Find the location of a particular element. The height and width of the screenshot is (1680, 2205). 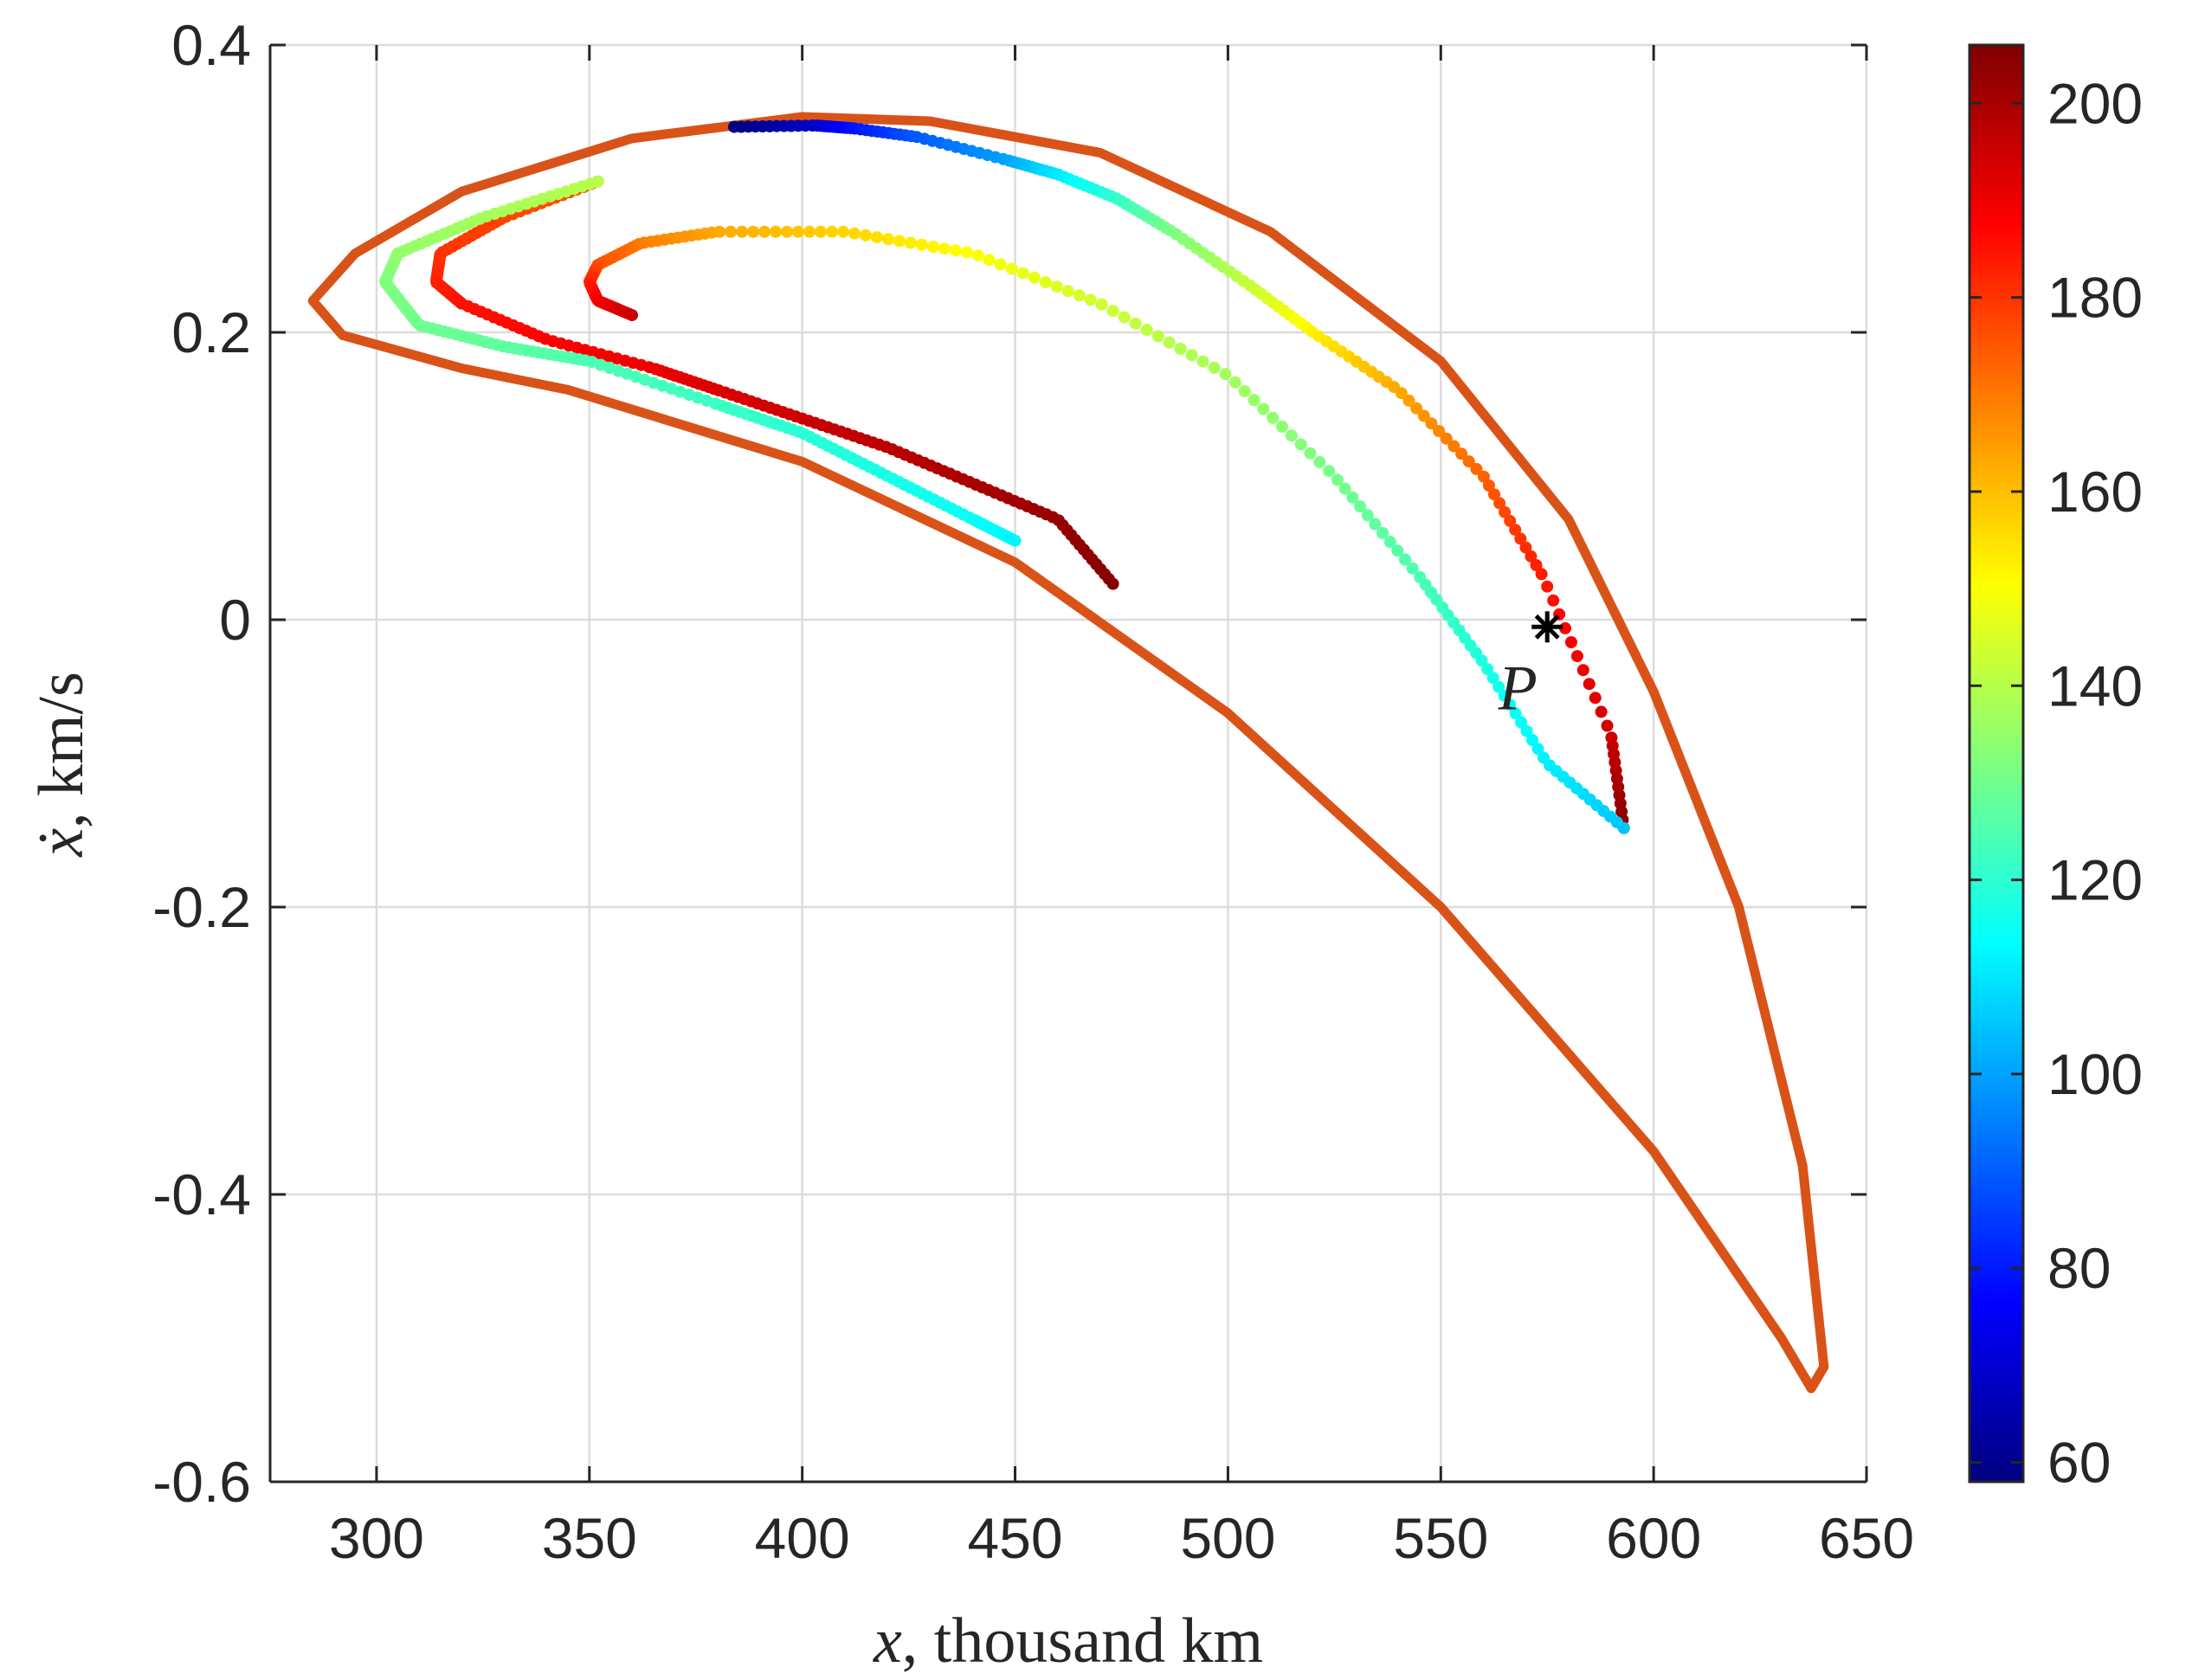

x-axis-title: x, thousand km is located at coordinates (1068, 1641).